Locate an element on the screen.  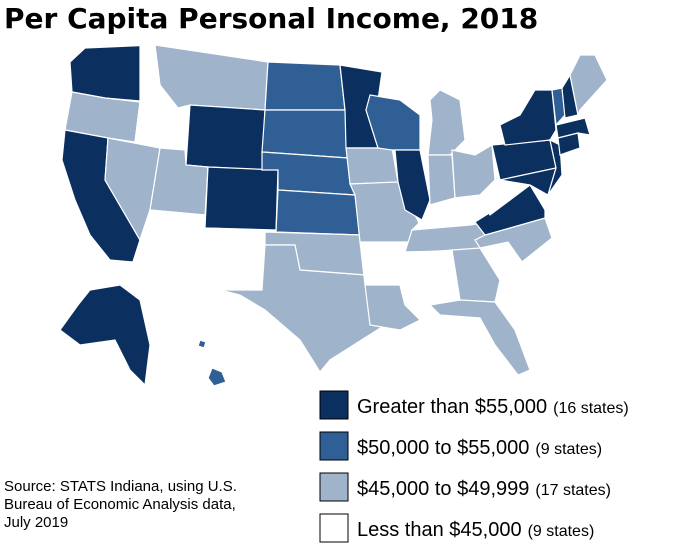
source-line: Bureau of Economic Analysis data, is located at coordinates (120, 504).